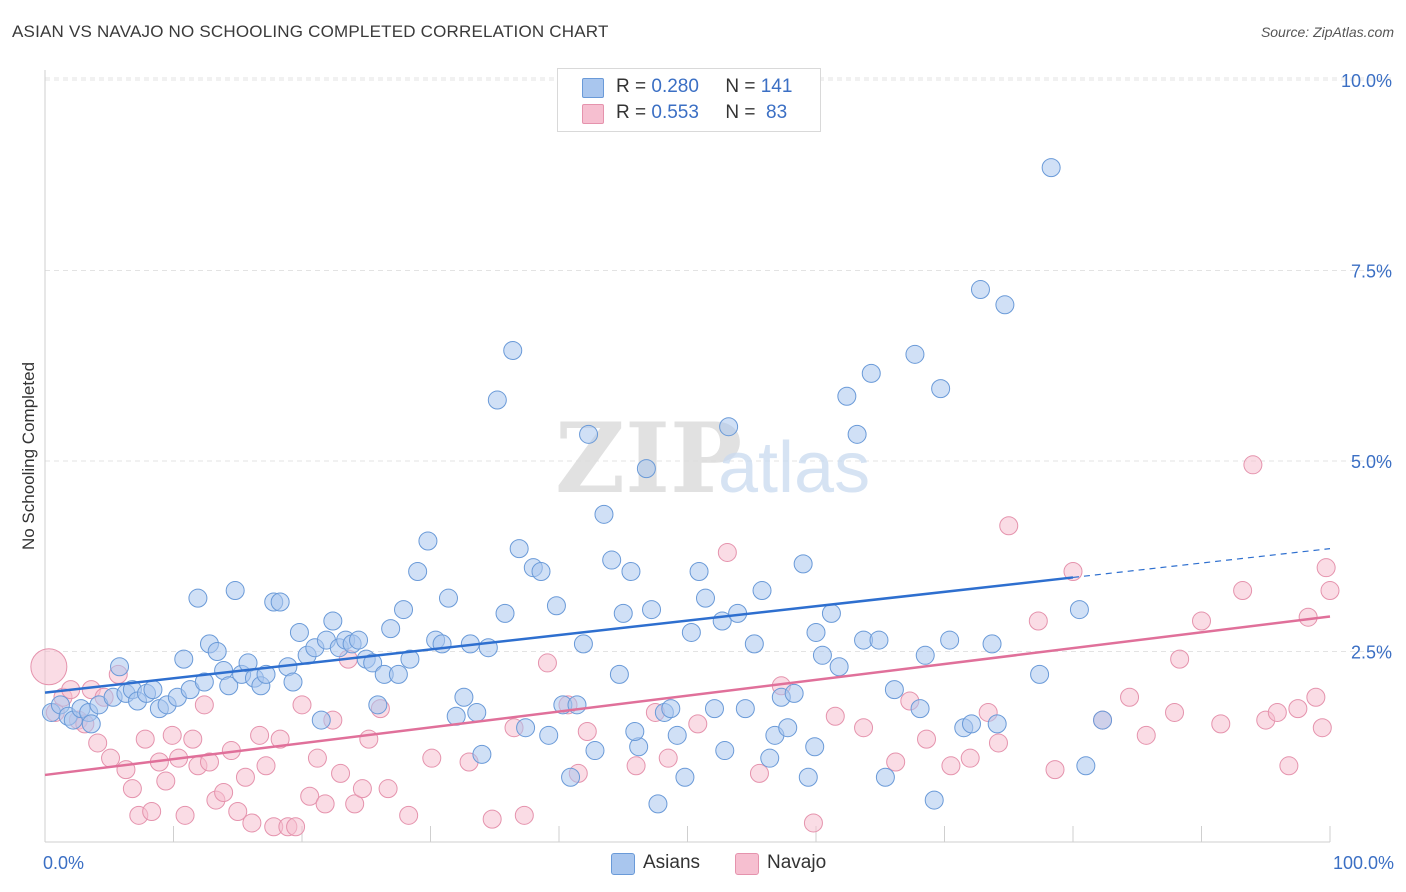 Image resolution: width=1406 pixels, height=892 pixels. What do you see at coordinates (631, 112) in the screenshot?
I see `legend-navajo-r-label: R =` at bounding box center [631, 112].